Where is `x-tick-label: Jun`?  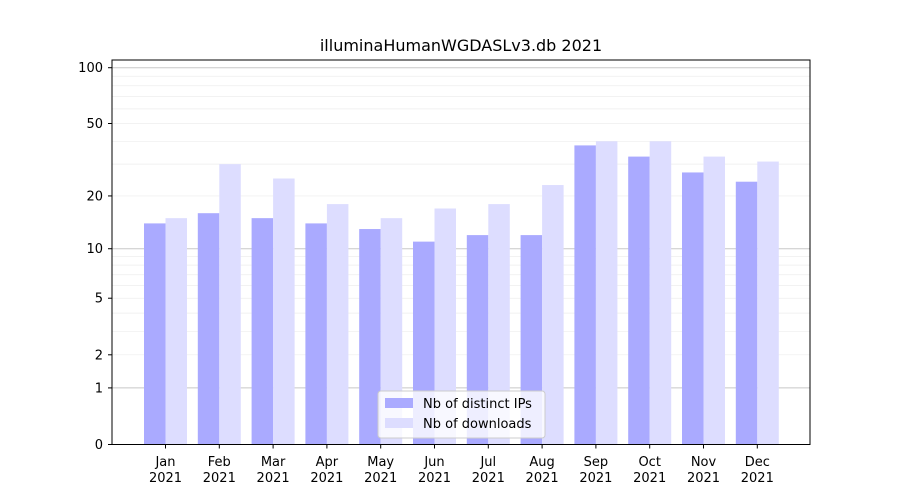 x-tick-label: Jun is located at coordinates (433, 462).